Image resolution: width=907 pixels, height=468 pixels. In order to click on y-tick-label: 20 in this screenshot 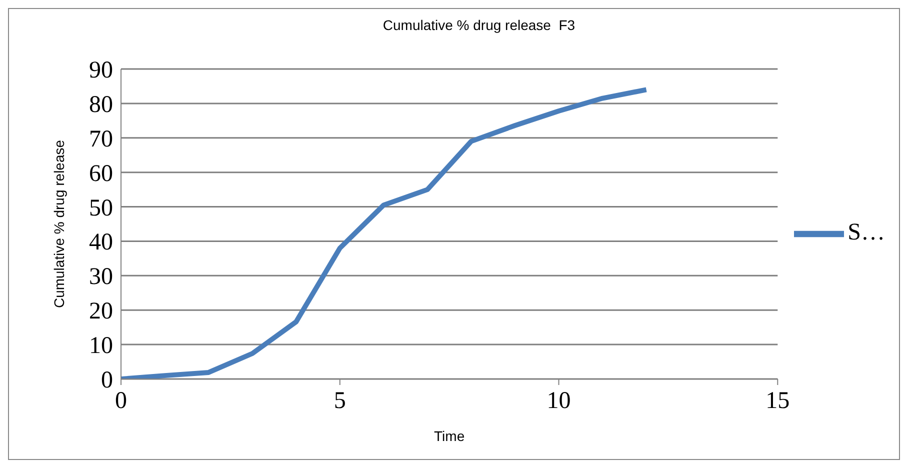, I will do `click(101, 311)`.